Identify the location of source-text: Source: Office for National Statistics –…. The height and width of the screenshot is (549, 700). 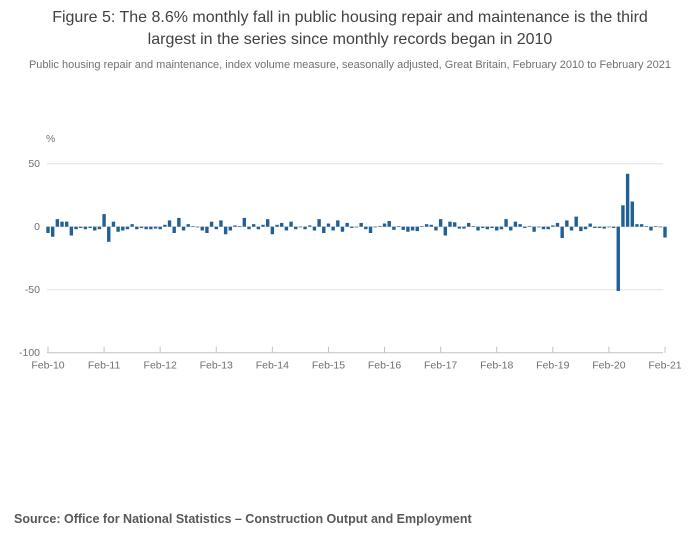
(243, 519).